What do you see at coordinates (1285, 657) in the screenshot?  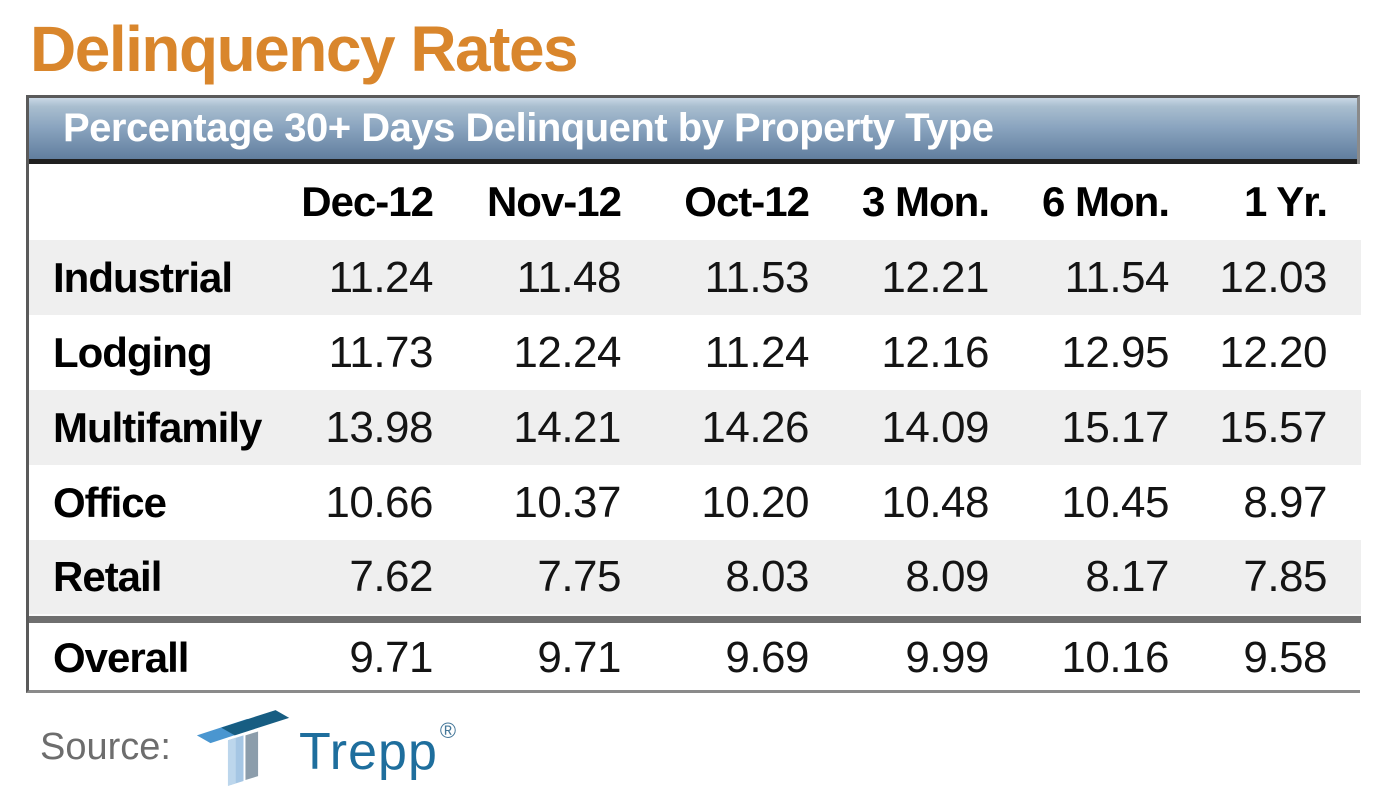 I see `cell-value: 9.58` at bounding box center [1285, 657].